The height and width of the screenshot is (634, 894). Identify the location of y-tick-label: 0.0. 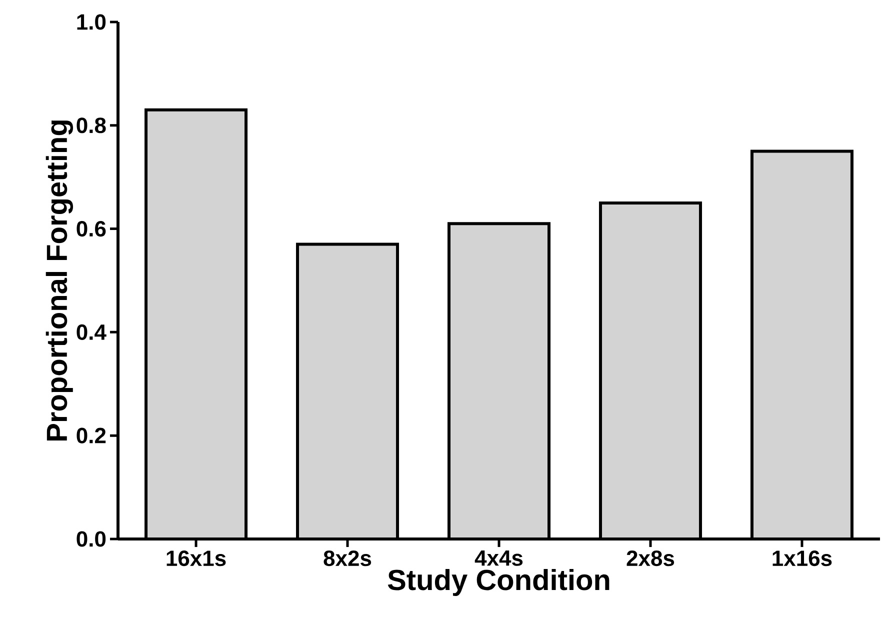
(91, 539).